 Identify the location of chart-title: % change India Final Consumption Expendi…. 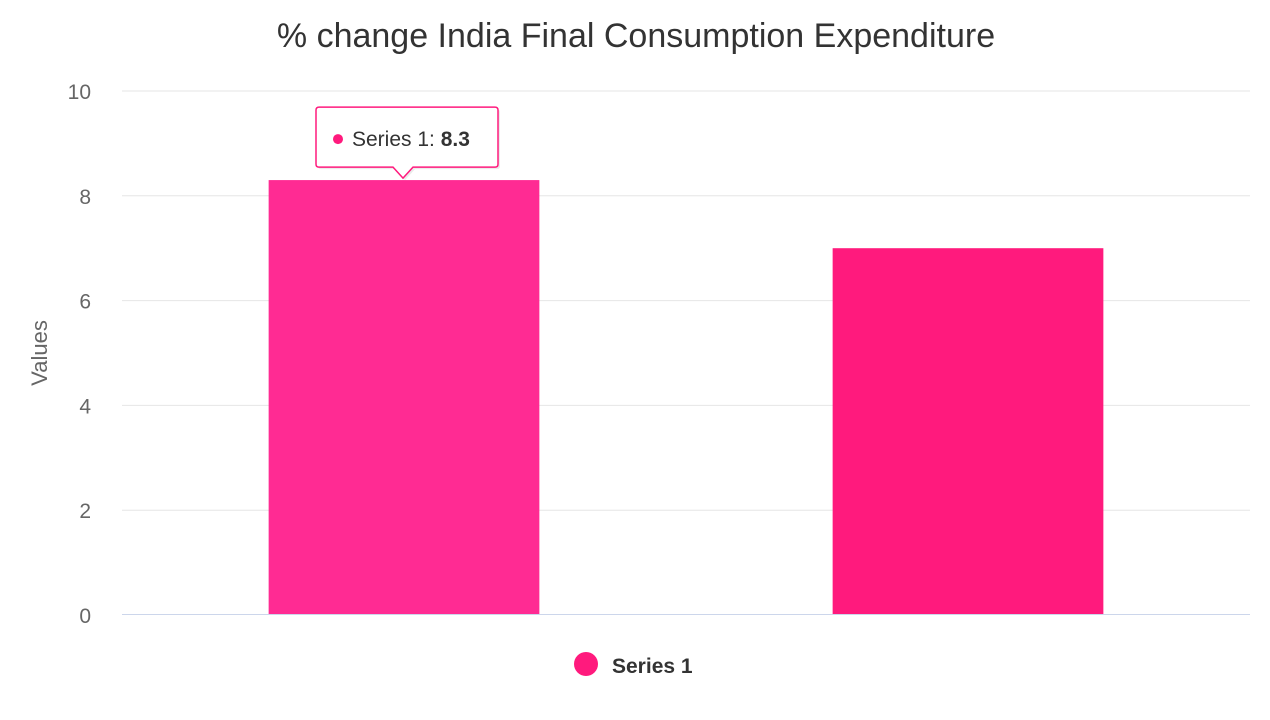
(636, 36).